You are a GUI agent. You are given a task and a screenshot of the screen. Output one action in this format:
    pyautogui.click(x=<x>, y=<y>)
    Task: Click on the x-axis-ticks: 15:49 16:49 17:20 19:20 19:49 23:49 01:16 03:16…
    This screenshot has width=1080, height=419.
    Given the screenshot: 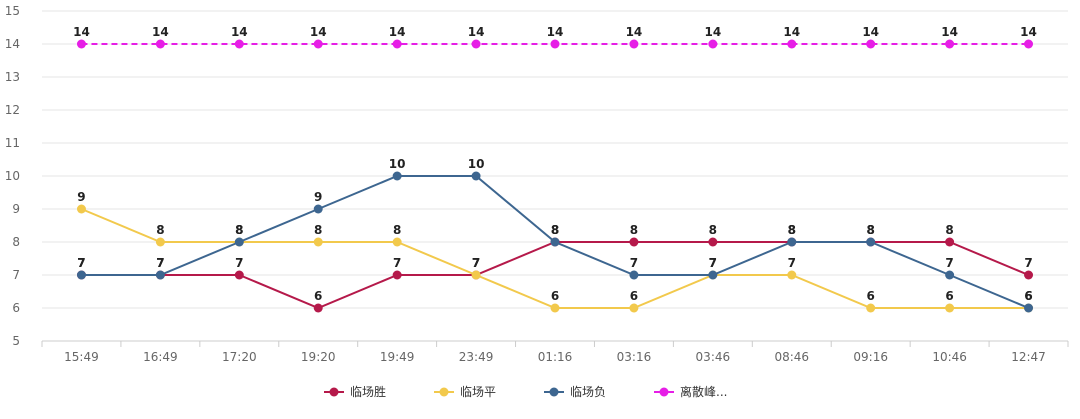 What is the action you would take?
    pyautogui.click(x=555, y=352)
    